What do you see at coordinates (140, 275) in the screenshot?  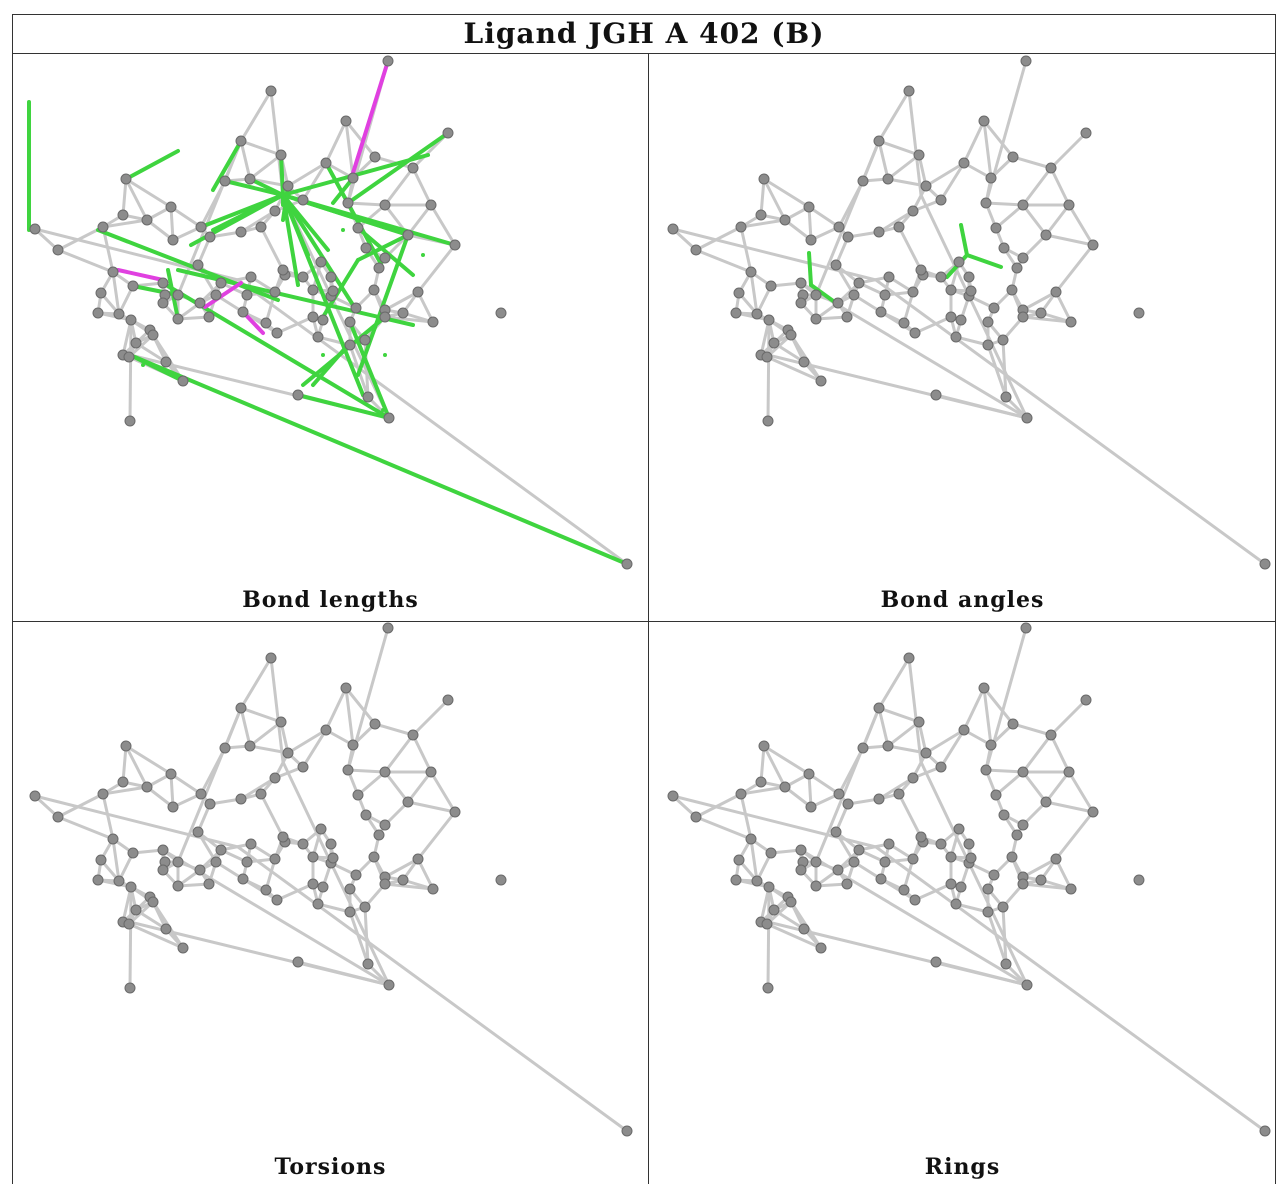 I see `bond-outlier-magenta` at bounding box center [140, 275].